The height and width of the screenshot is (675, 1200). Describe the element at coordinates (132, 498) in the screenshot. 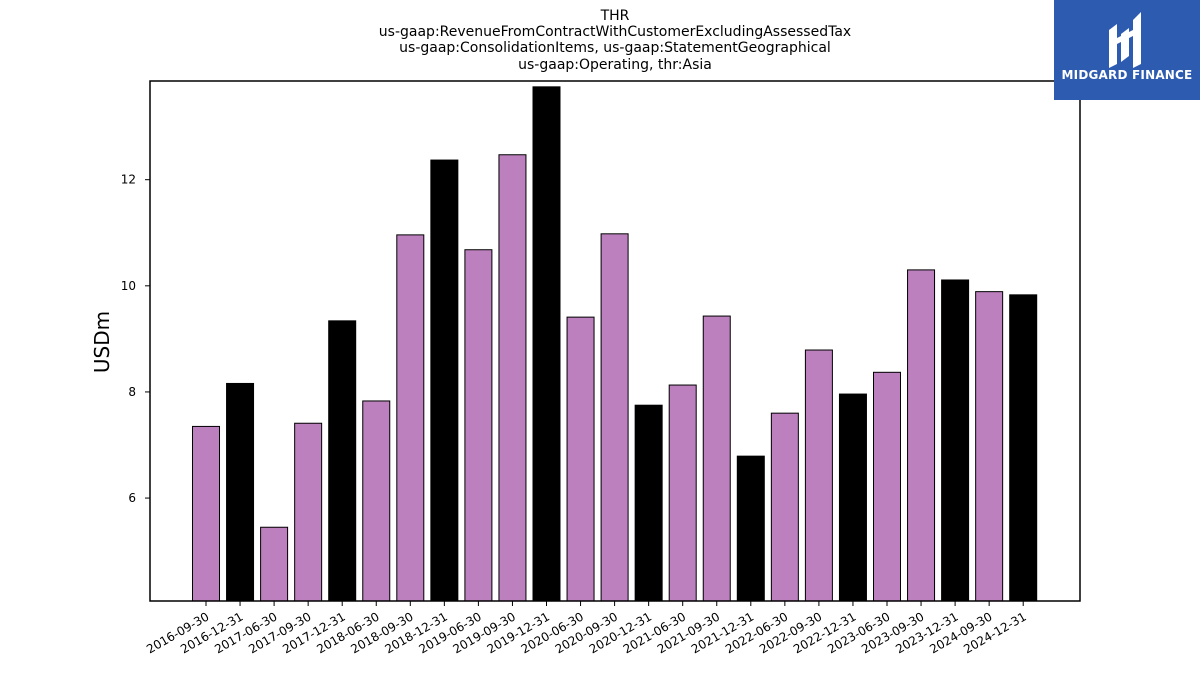

I see `y-tick-label: 6` at that location.